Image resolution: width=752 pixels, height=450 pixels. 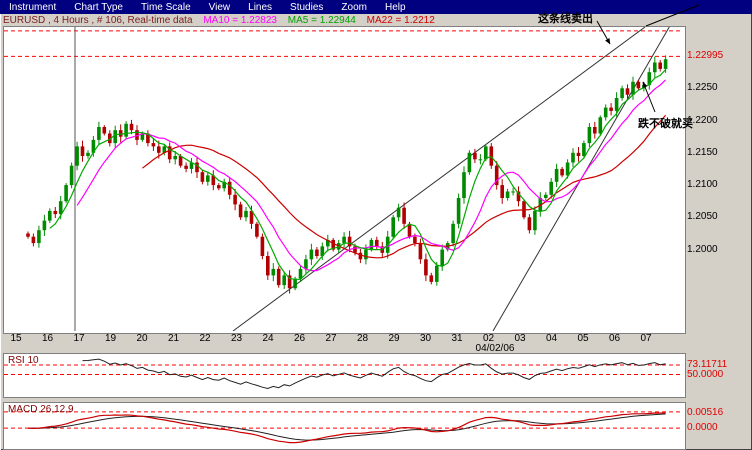 I want to click on rsi-mid-value: 50.0000, so click(x=705, y=374).